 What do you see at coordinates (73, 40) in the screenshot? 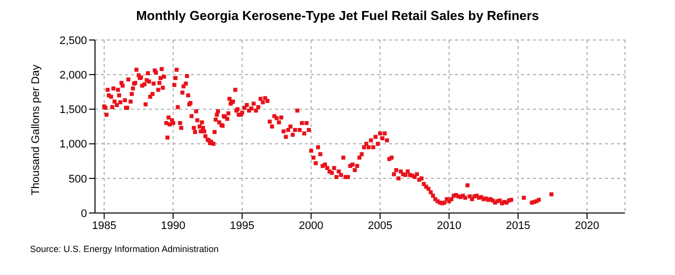
I see `y-tick-label: 2,500` at bounding box center [73, 40].